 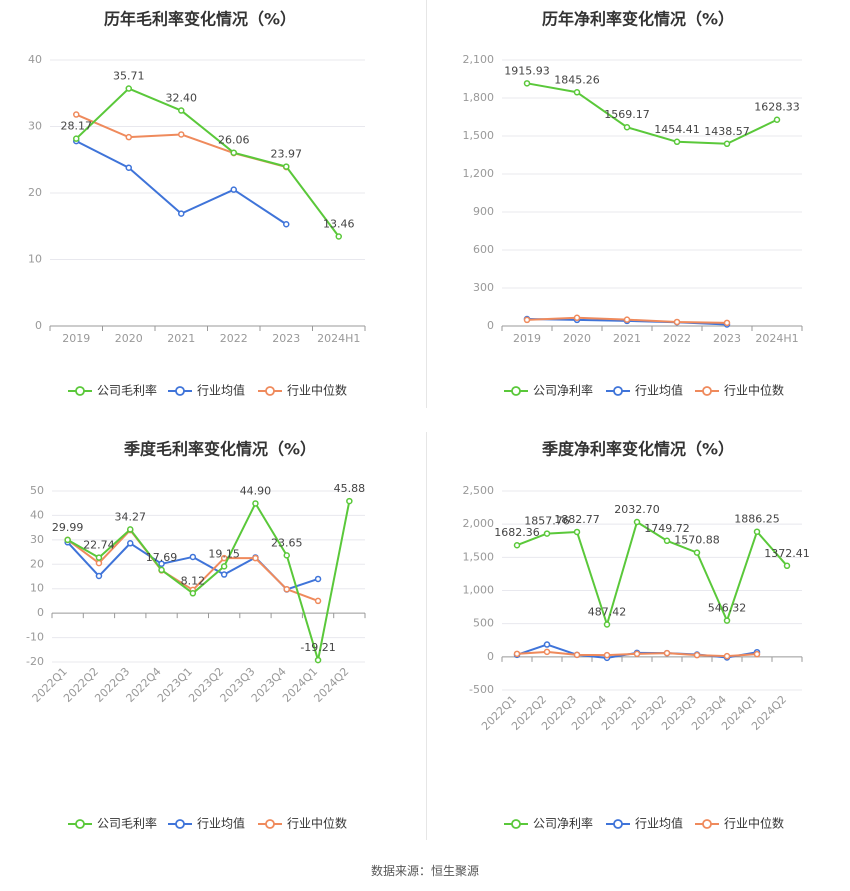 What do you see at coordinates (331, 685) in the screenshot?
I see `x-tick-label: 2024Q2` at bounding box center [331, 685].